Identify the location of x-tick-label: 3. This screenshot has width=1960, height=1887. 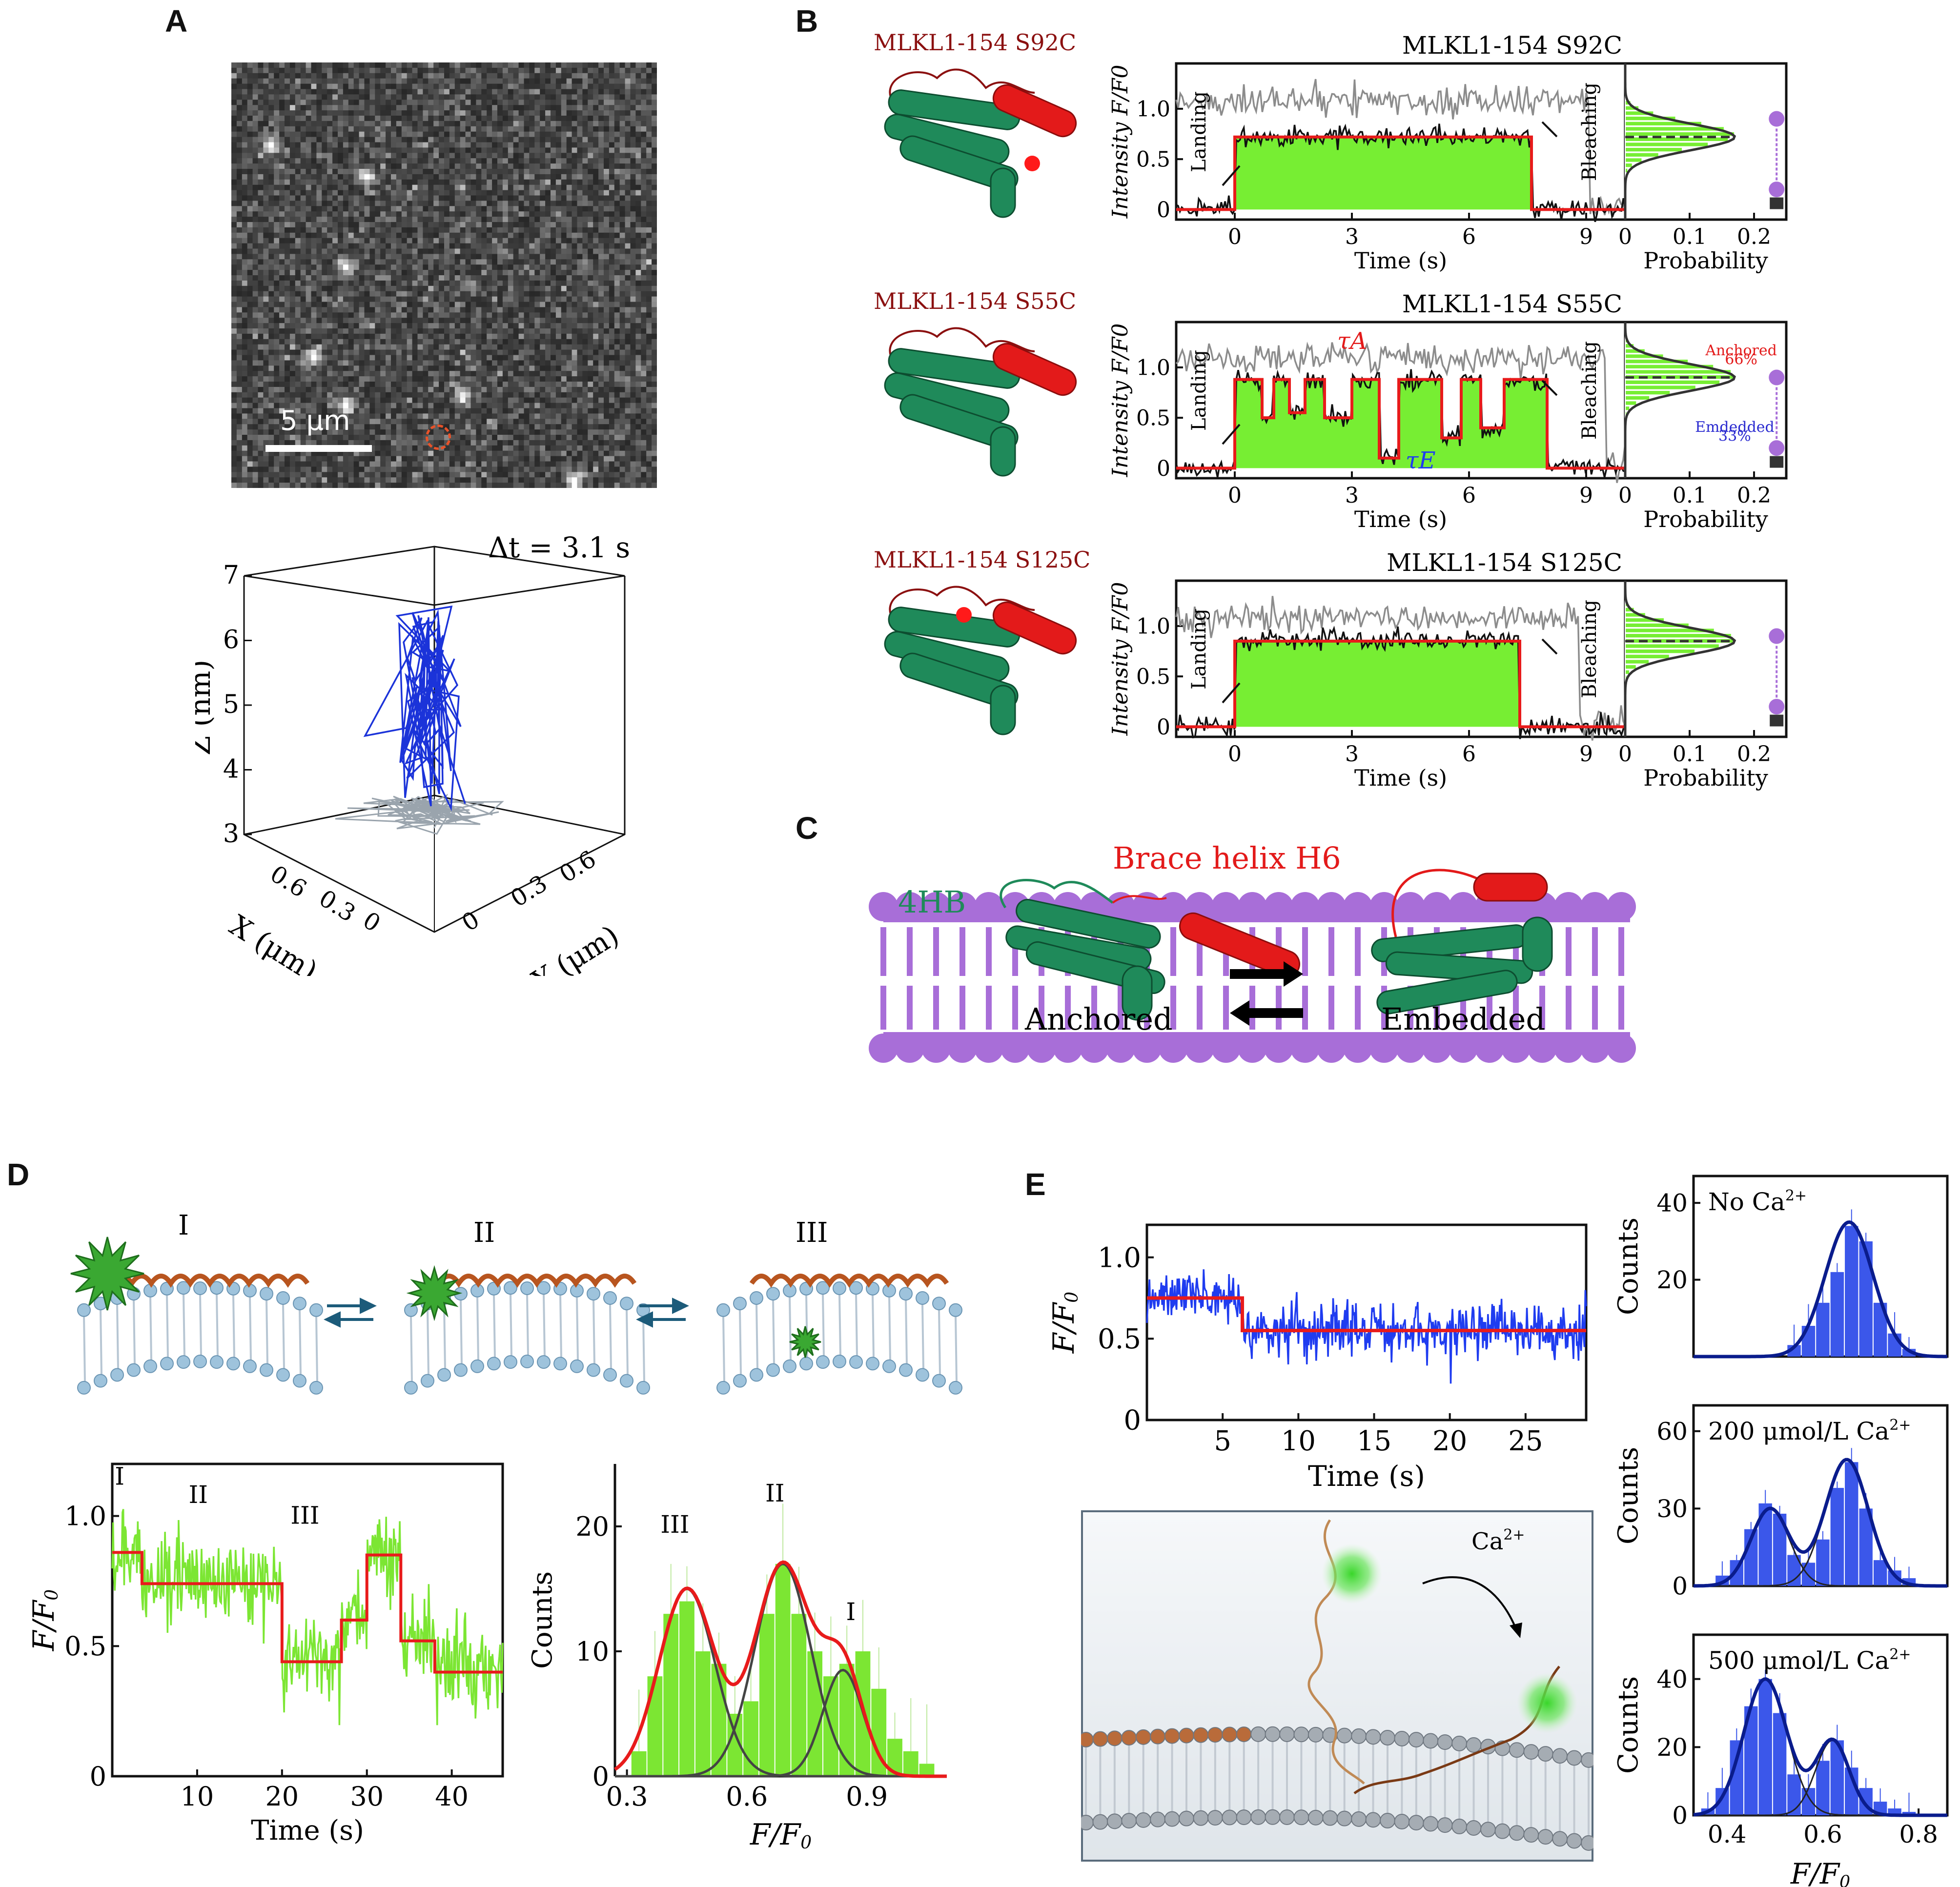
(1352, 236).